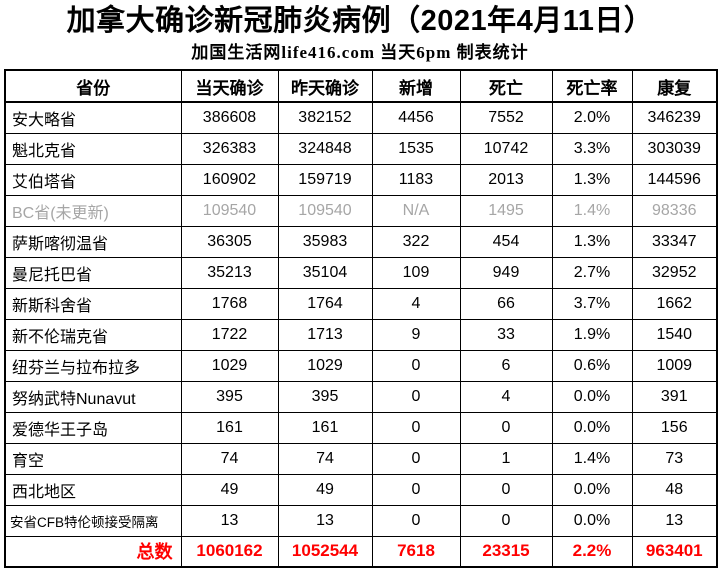 Image resolution: width=720 pixels, height=584 pixels. I want to click on province-cell: 萨斯喀彻温省, so click(93, 241).